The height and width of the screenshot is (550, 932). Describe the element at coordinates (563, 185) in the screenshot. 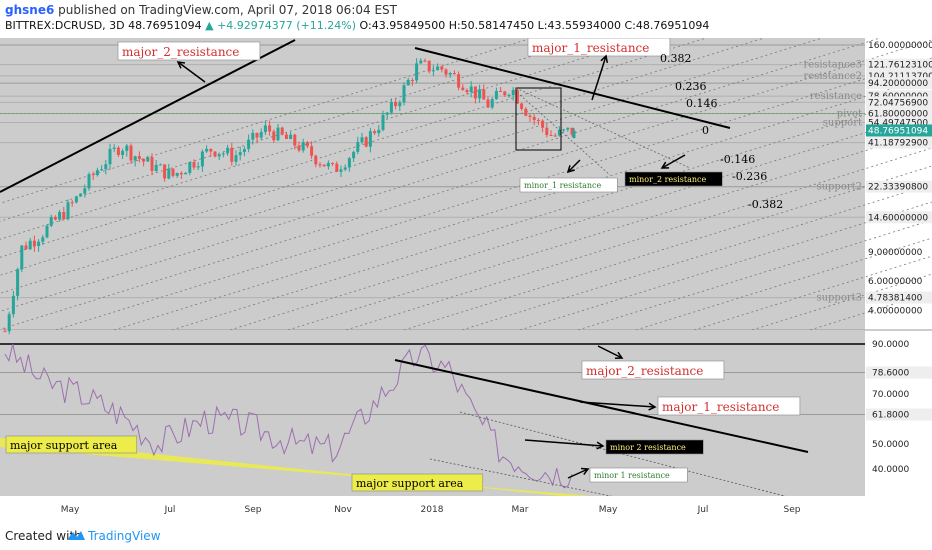

I see `price-minor-1-label: minor_1 resistance` at that location.